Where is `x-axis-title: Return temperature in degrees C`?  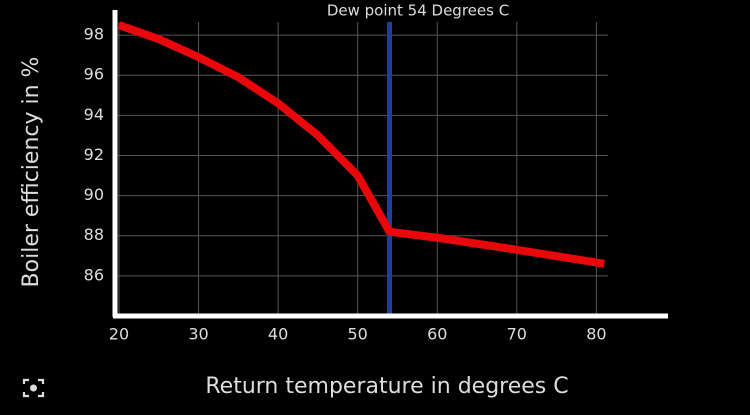
x-axis-title: Return temperature in degrees C is located at coordinates (386, 386).